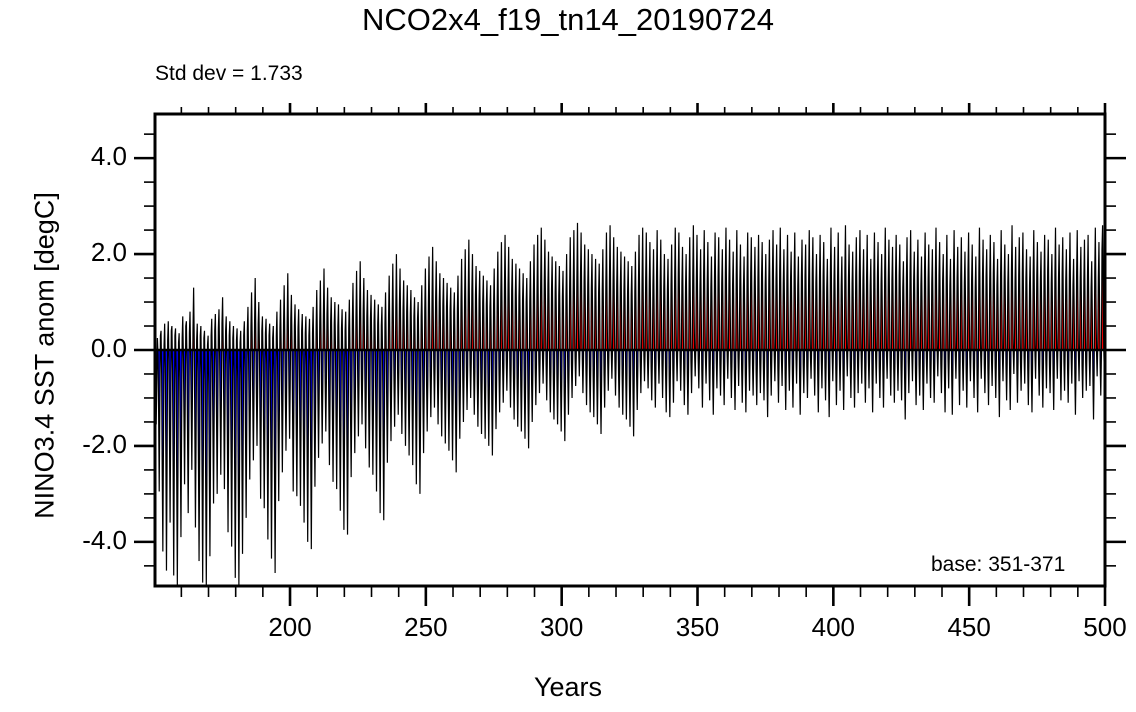 The image size is (1136, 712). I want to click on x-tick-label: 300, so click(561, 627).